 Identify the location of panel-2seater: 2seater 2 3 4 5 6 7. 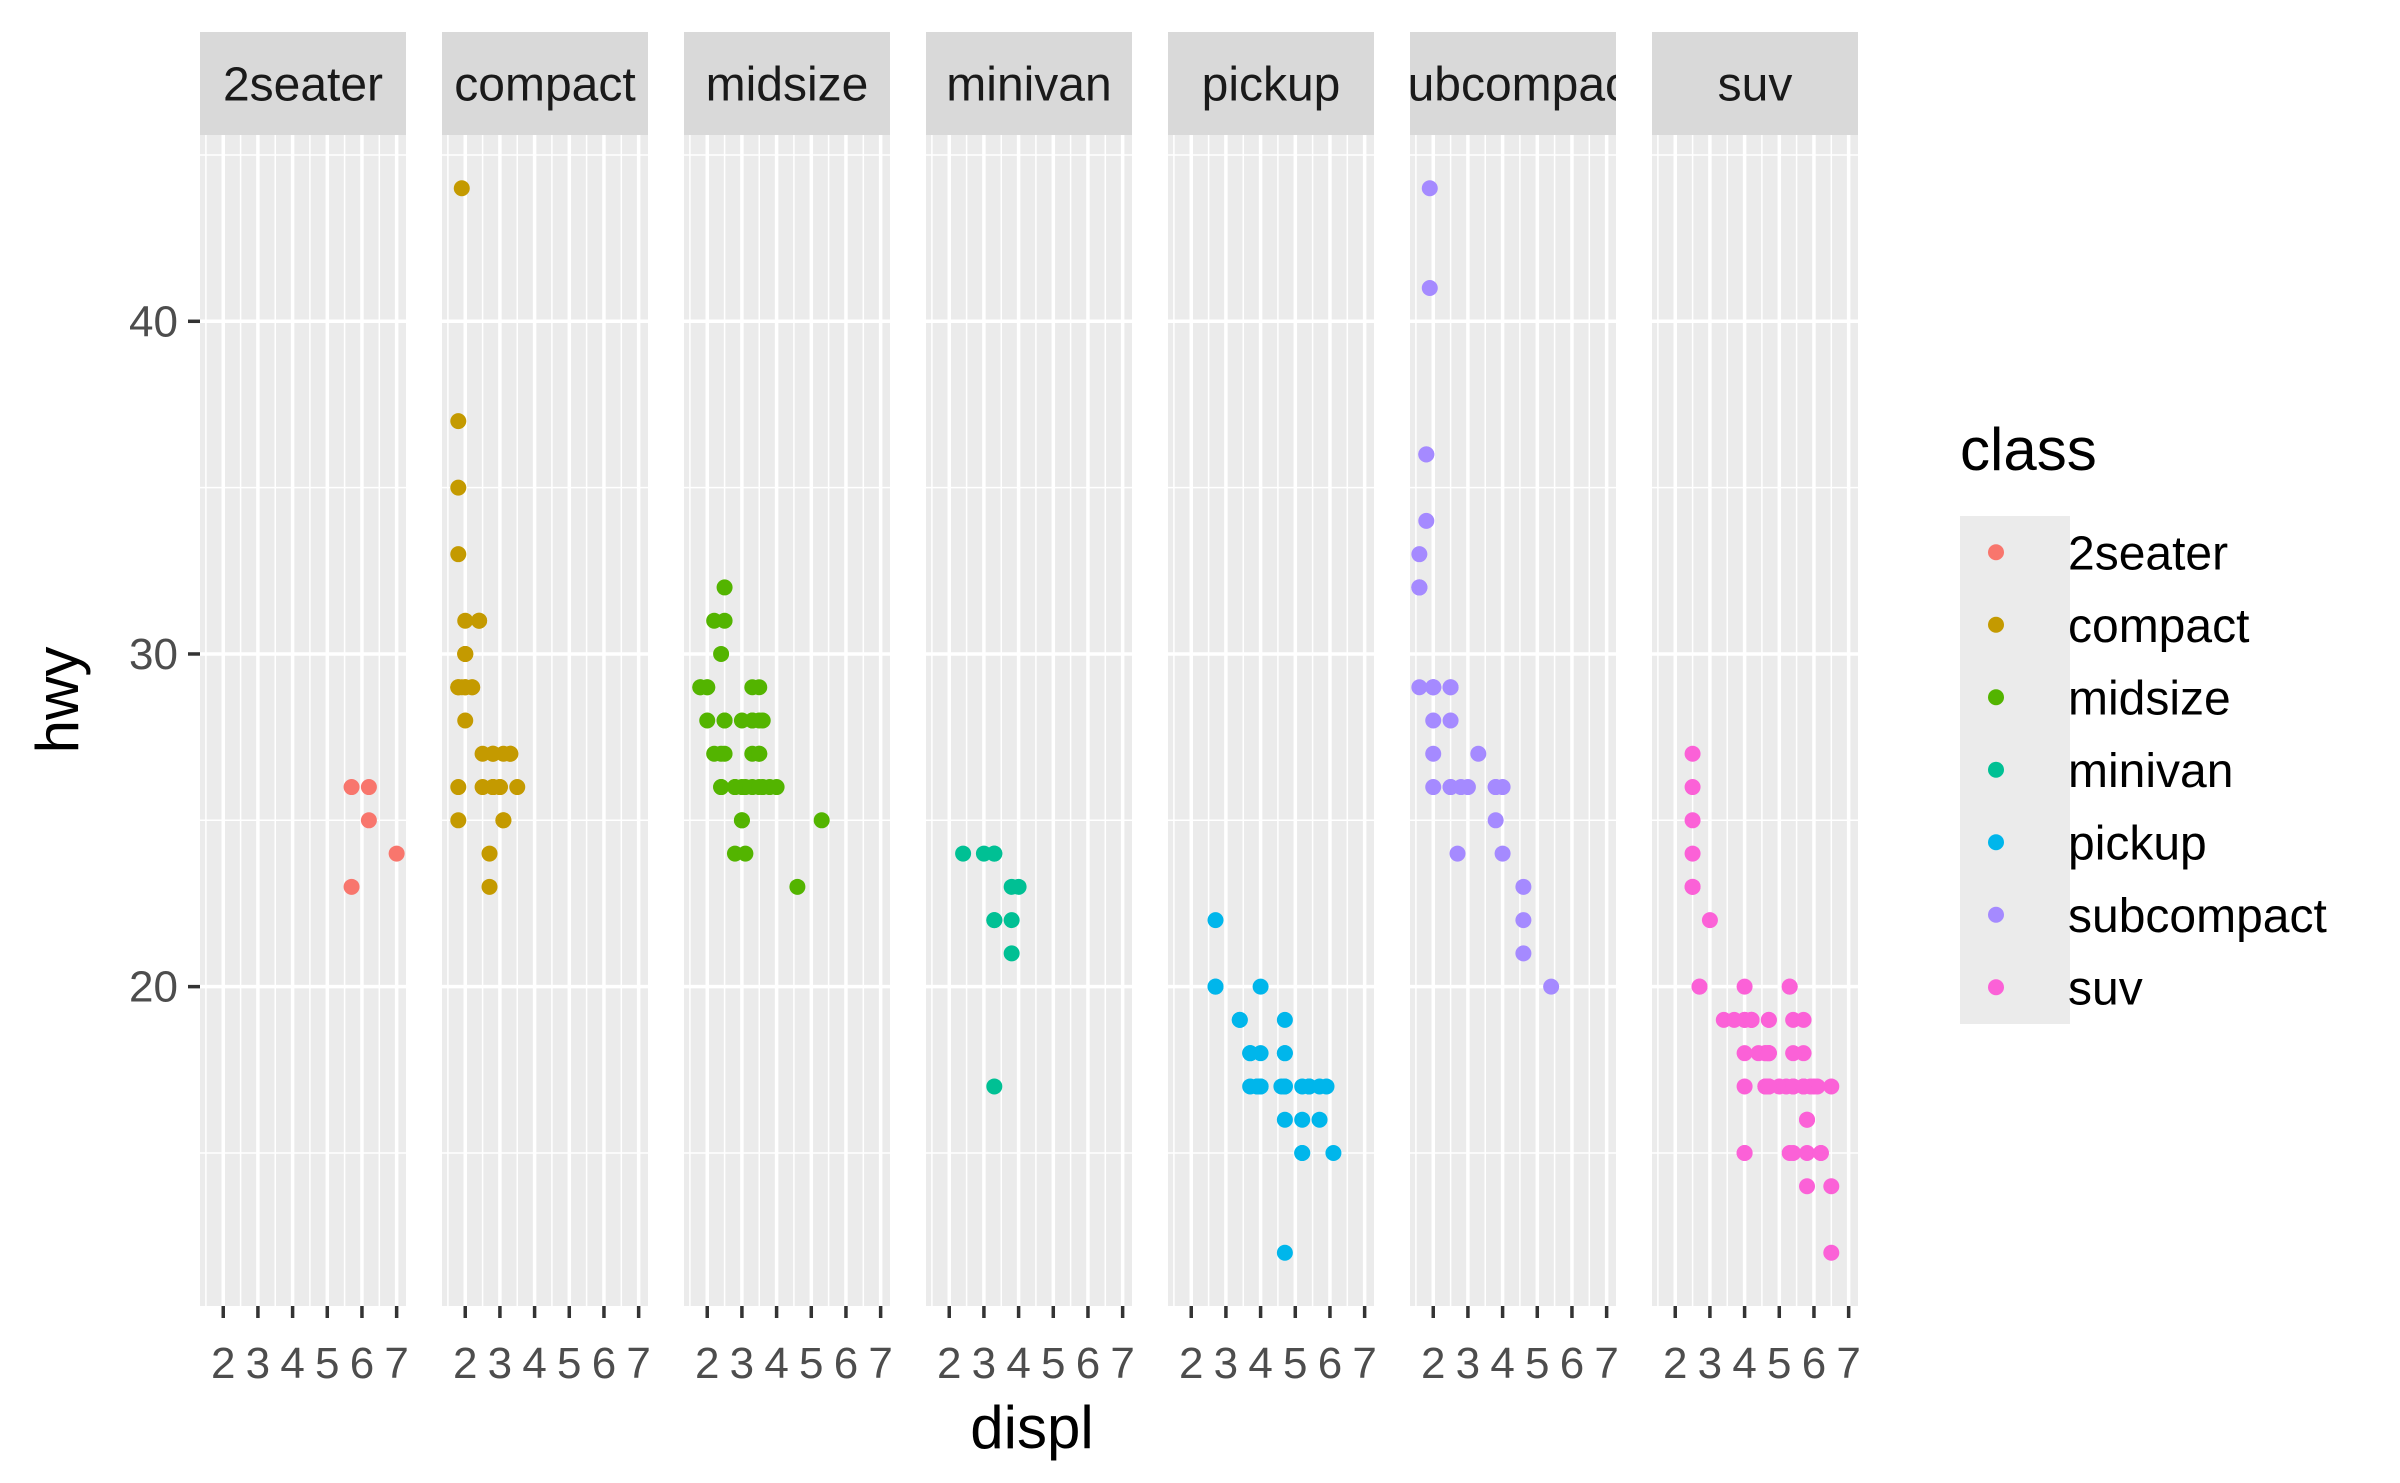
(304, 710).